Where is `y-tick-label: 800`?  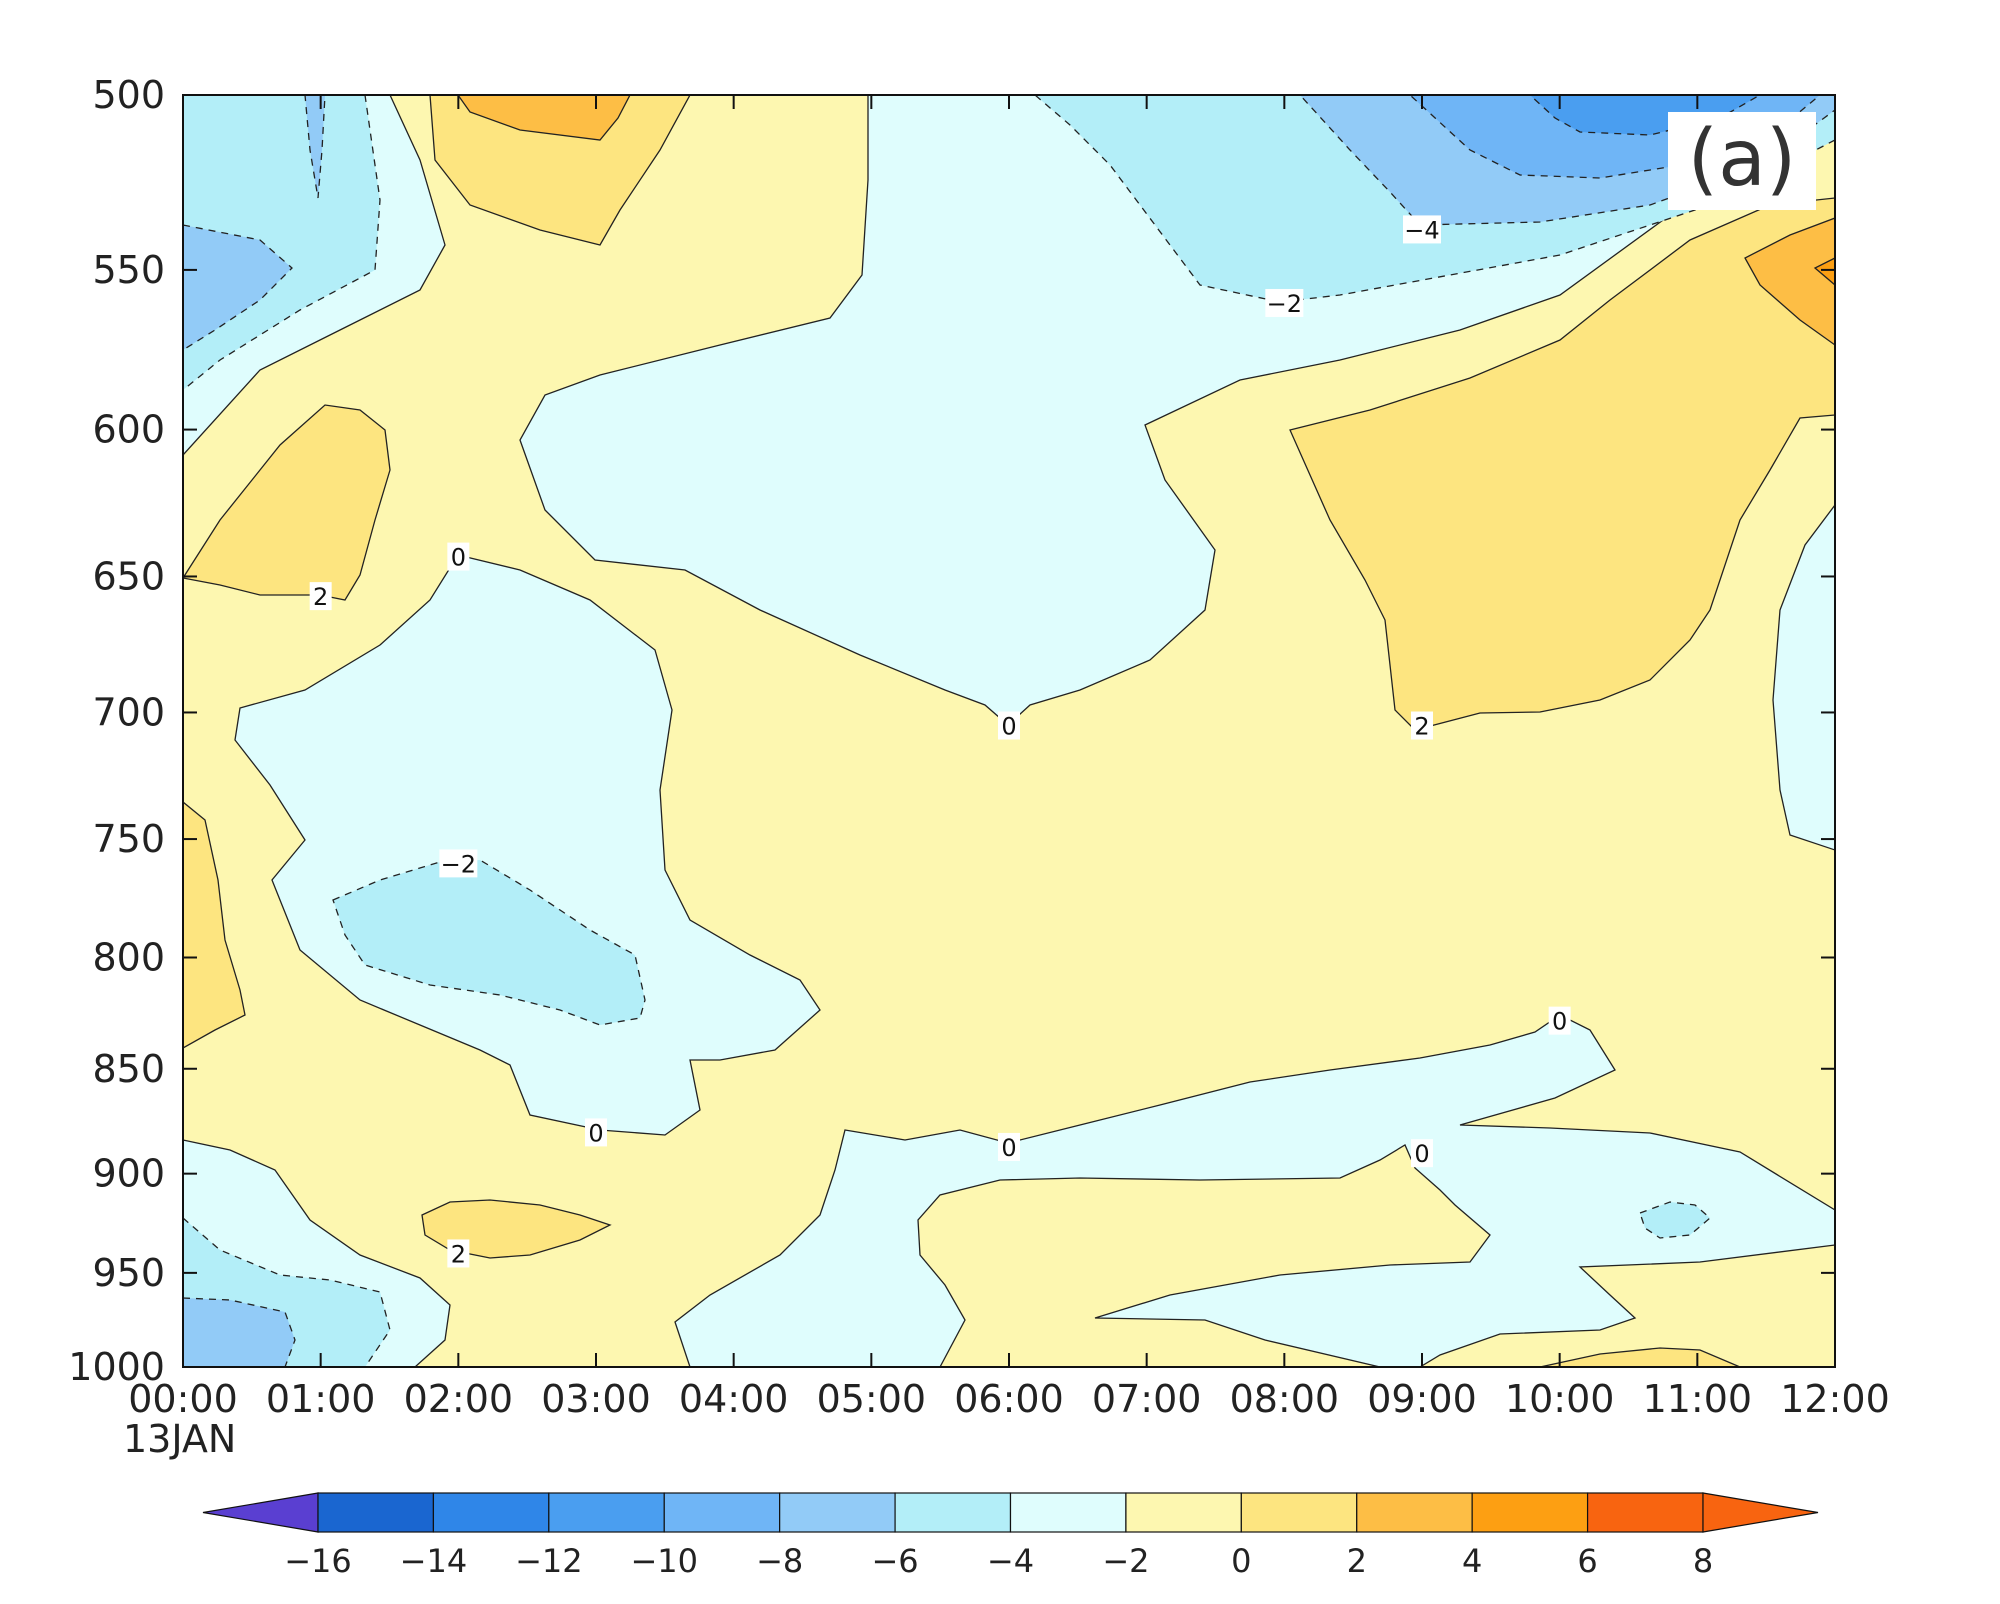 y-tick-label: 800 is located at coordinates (128, 958).